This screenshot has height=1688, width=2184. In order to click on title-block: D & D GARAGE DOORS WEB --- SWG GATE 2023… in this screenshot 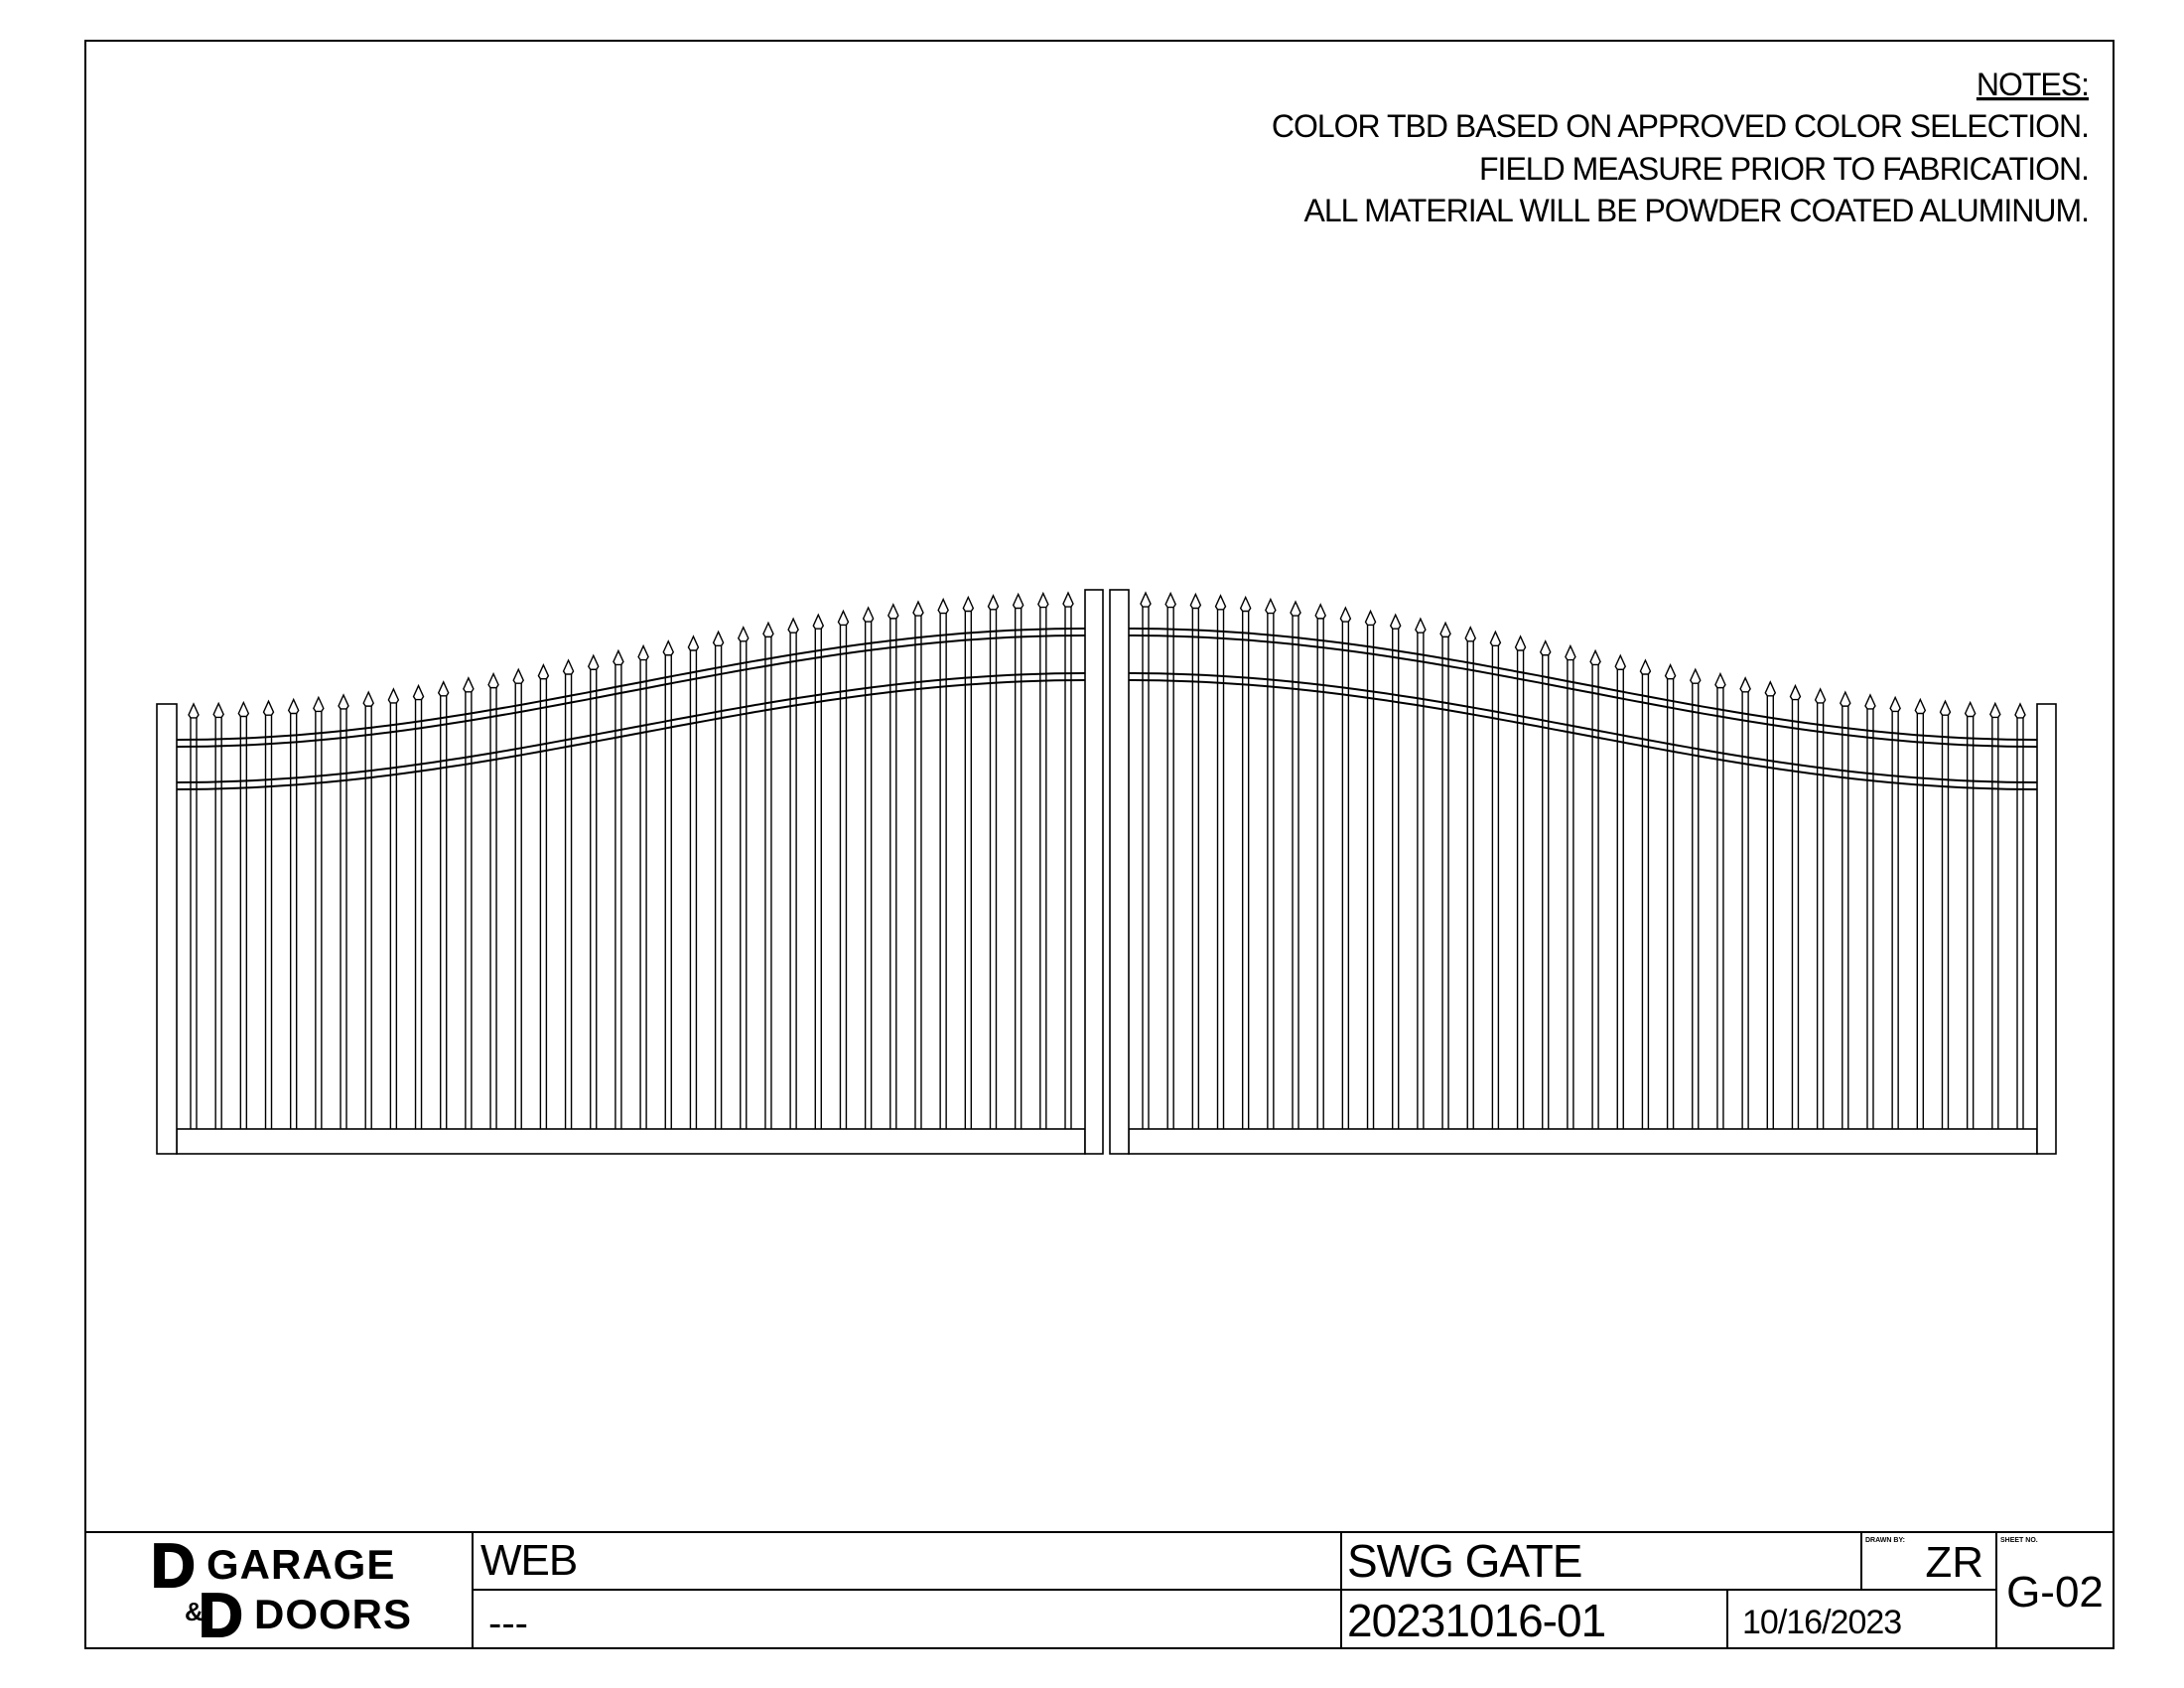, I will do `click(1099, 1591)`.